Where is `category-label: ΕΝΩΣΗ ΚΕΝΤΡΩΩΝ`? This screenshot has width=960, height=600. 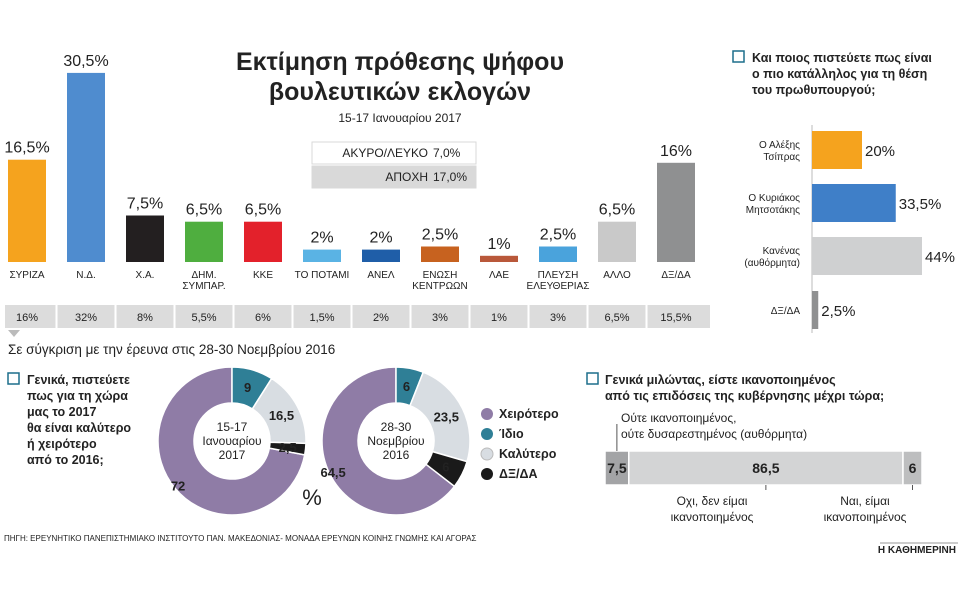 category-label: ΕΝΩΣΗ ΚΕΝΤΡΩΩΝ is located at coordinates (440, 281).